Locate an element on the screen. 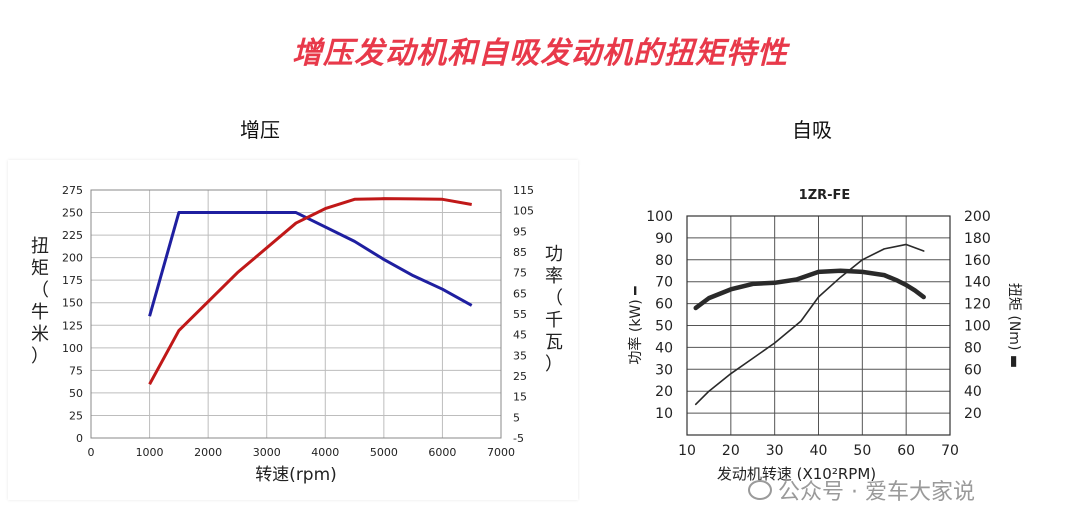  y2-axis-label: 功率（千瓦） is located at coordinates (554, 309).